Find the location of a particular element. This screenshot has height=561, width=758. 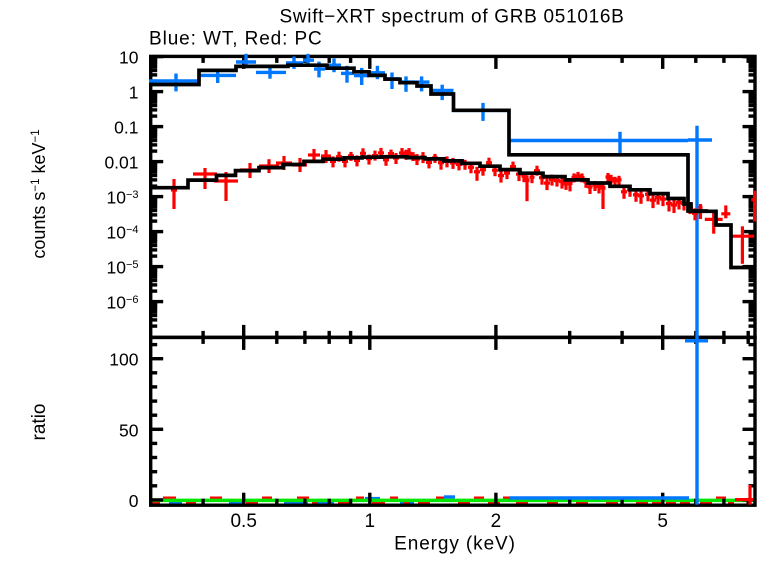

svg-text: 0.1 is located at coordinates (126, 128).